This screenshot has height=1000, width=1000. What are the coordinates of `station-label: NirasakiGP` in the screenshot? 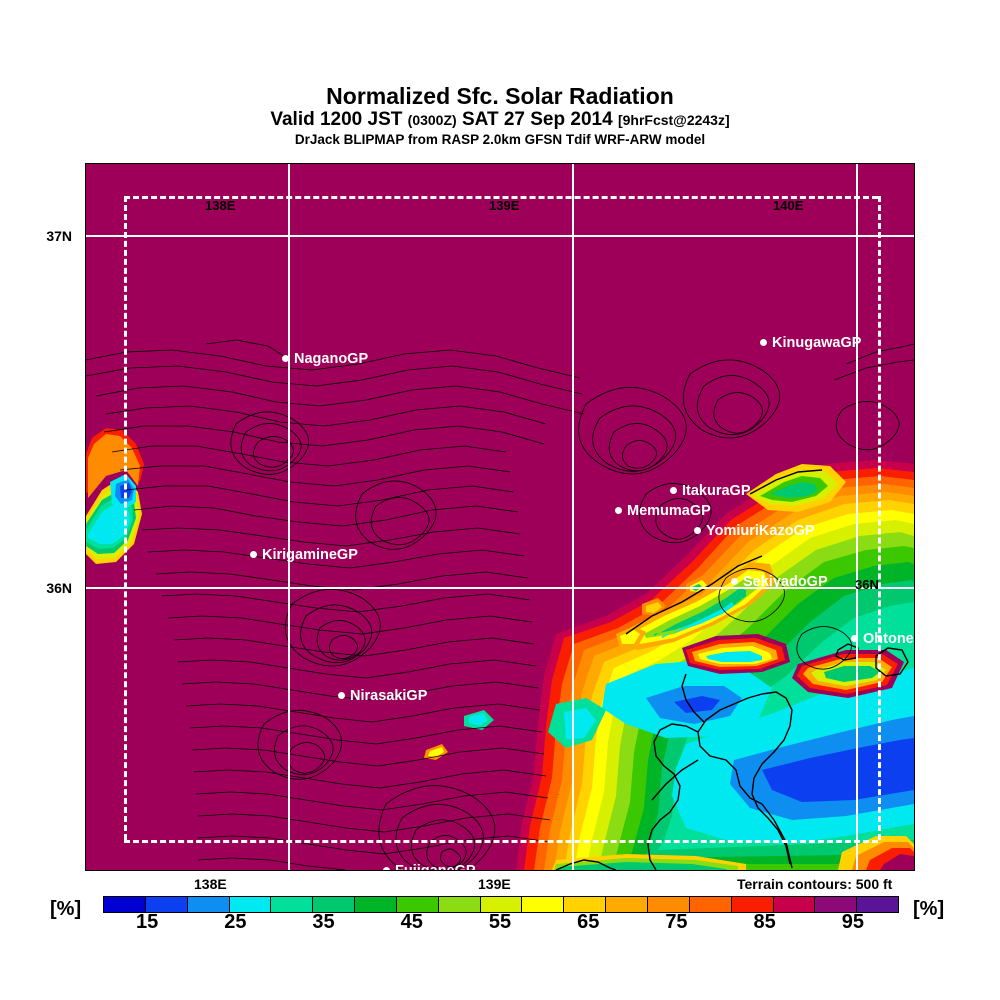 It's located at (389, 696).